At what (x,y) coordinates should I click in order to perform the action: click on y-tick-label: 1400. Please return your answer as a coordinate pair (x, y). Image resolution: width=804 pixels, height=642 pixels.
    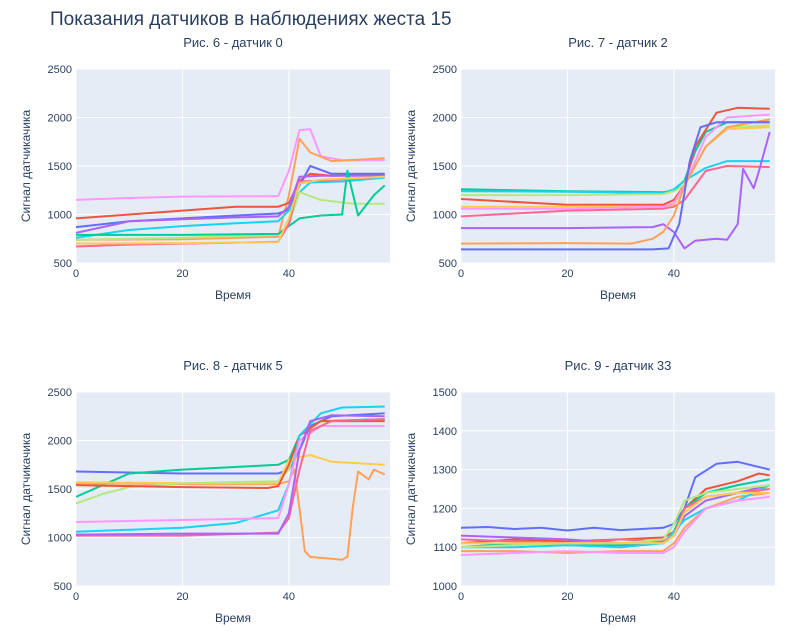
    Looking at the image, I should click on (445, 432).